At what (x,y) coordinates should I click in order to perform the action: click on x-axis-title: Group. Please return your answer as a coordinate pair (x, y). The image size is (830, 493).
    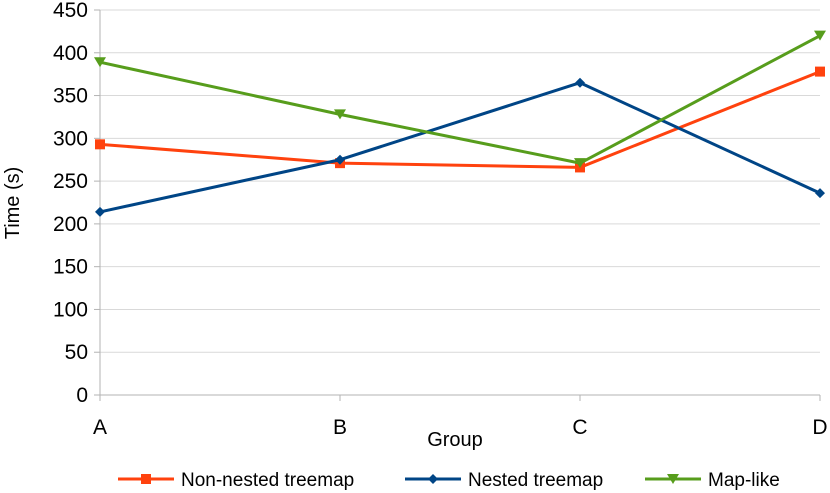
    Looking at the image, I should click on (455, 440).